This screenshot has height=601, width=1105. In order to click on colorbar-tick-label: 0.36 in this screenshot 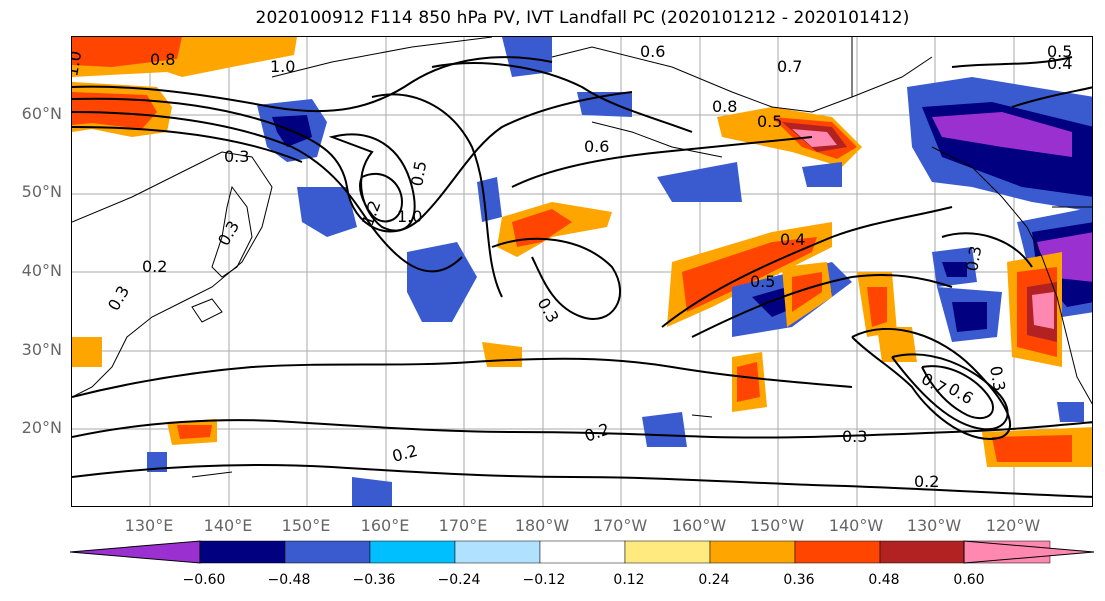, I will do `click(799, 580)`.